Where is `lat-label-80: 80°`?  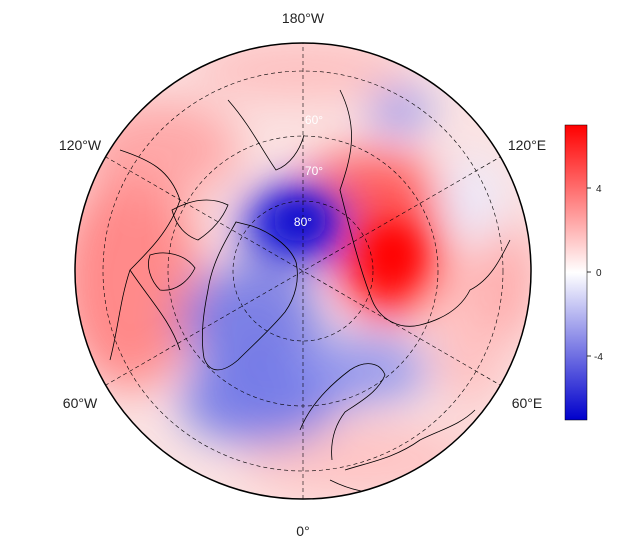
lat-label-80: 80° is located at coordinates (303, 222).